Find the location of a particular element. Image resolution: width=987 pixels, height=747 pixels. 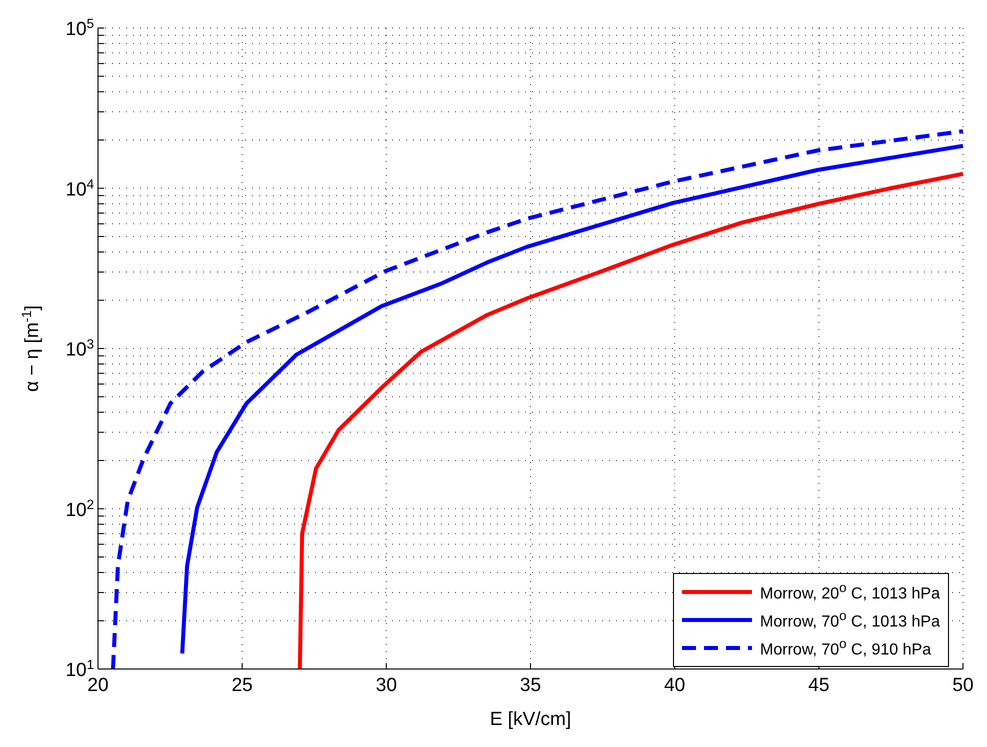

y-tick-label: 10$^{3}$ is located at coordinates (79, 348).